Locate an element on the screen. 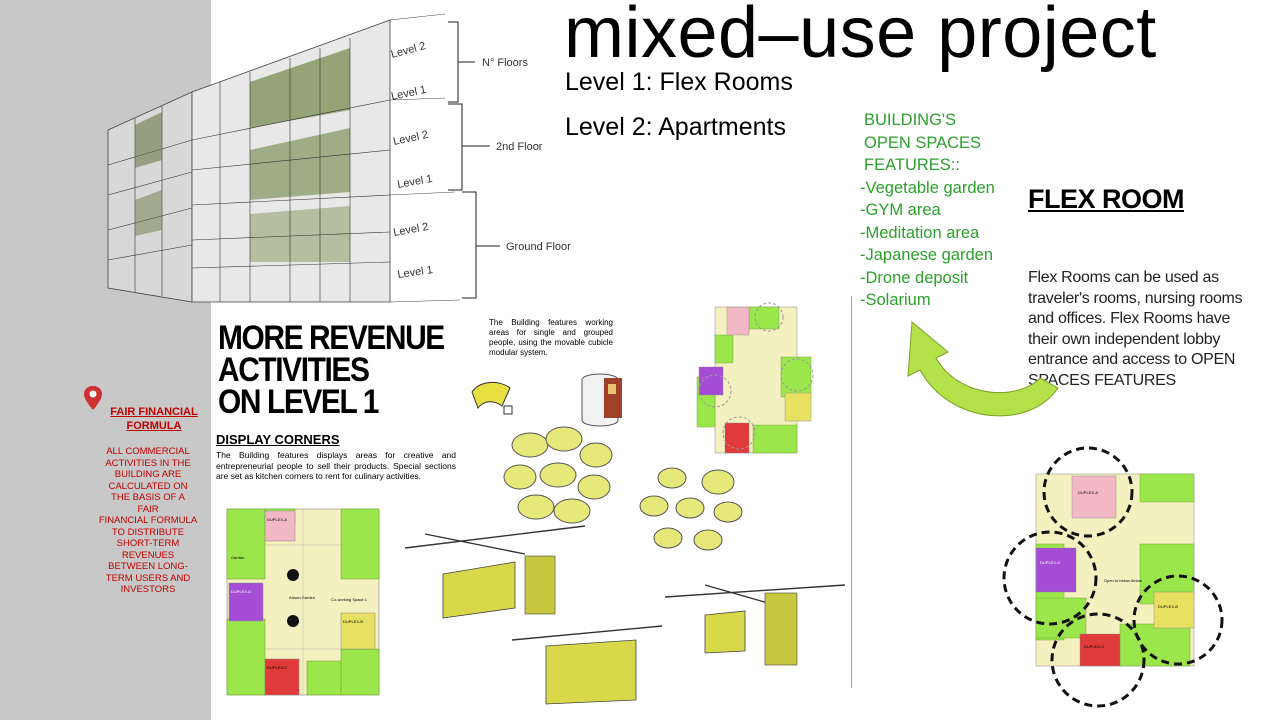  divider-line is located at coordinates (851, 492).